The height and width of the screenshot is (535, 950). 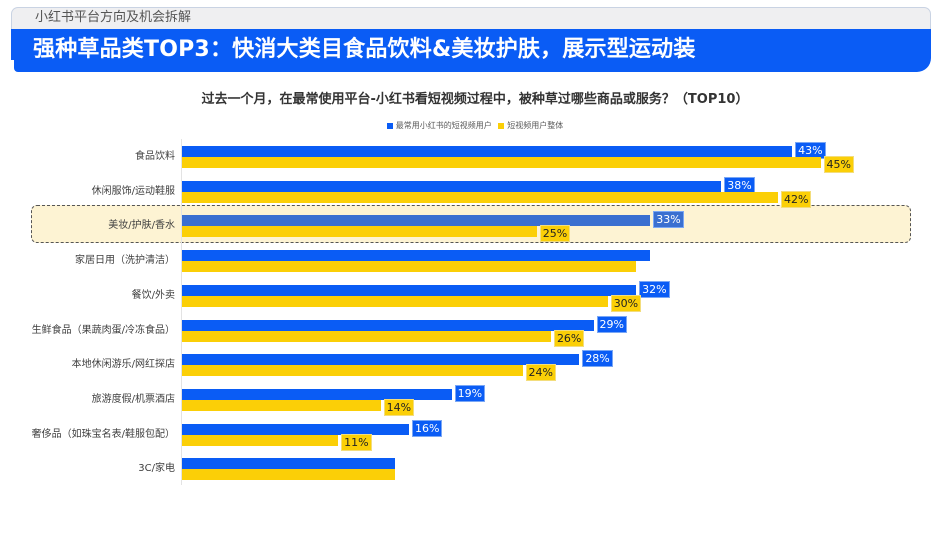 I want to click on data-label: 28%, so click(x=597, y=359).